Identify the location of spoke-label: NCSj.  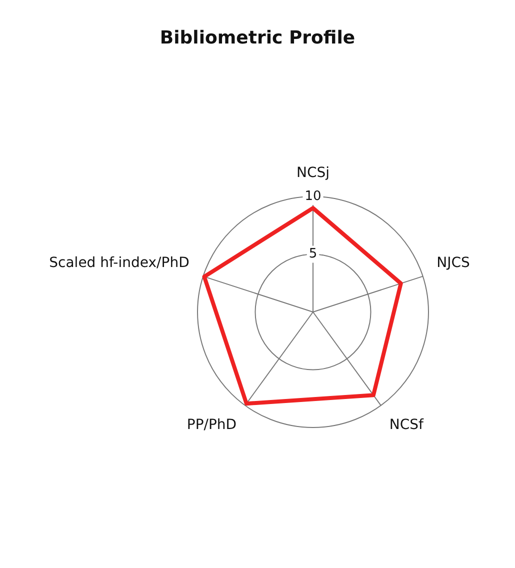
(313, 173).